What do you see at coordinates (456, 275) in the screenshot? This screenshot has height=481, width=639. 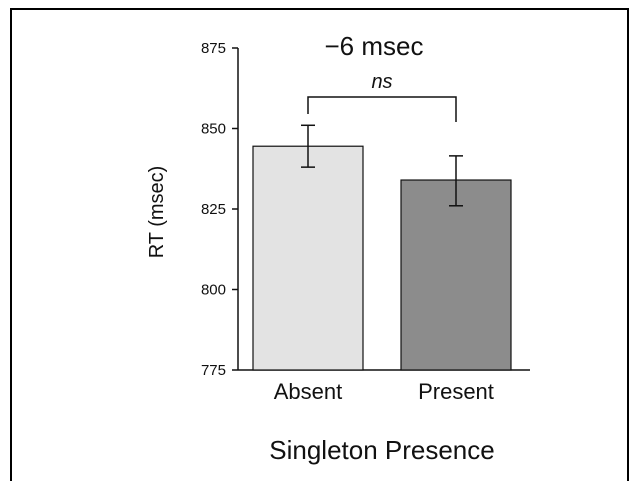 I see `bar-present` at bounding box center [456, 275].